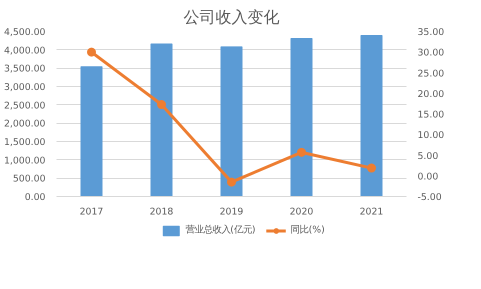  I want to click on y-tick-label: 4,000.00, so click(25, 50).